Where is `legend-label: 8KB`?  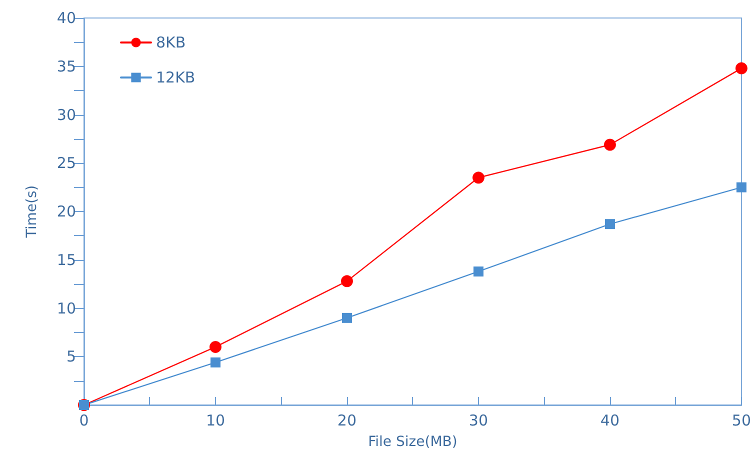
legend-label: 8KB is located at coordinates (171, 43).